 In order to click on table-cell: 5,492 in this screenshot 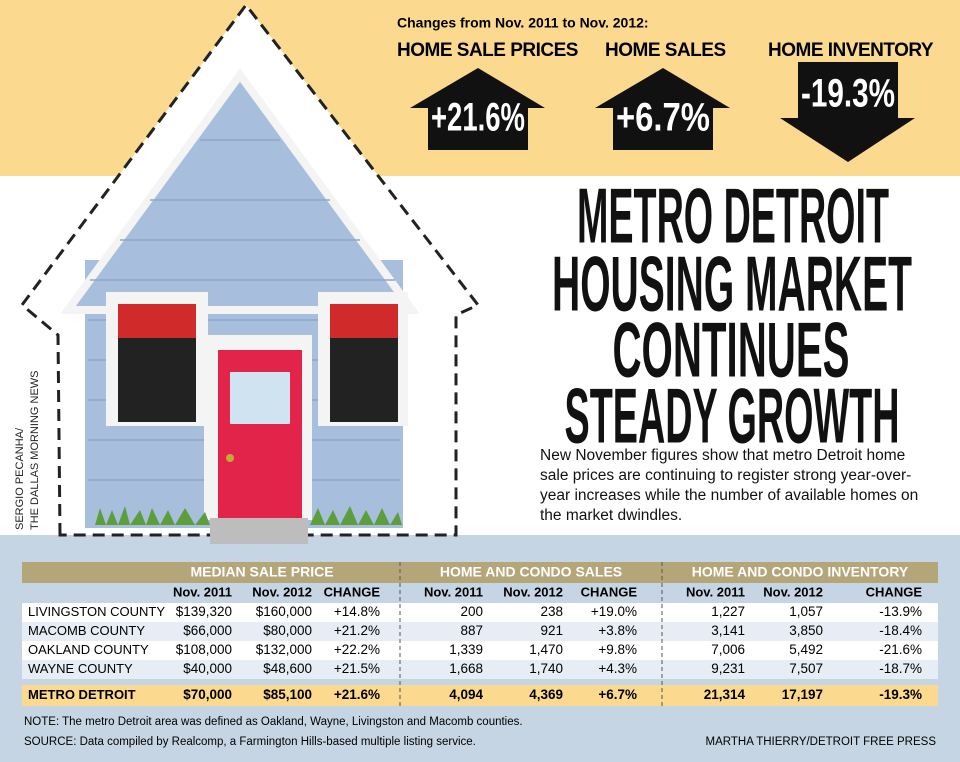, I will do `click(806, 649)`.